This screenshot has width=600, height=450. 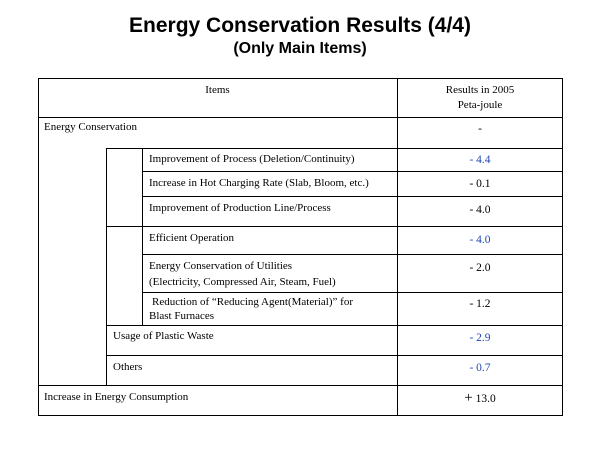 I want to click on row-label-efficient-operation: Efficient Operation, so click(x=192, y=238).